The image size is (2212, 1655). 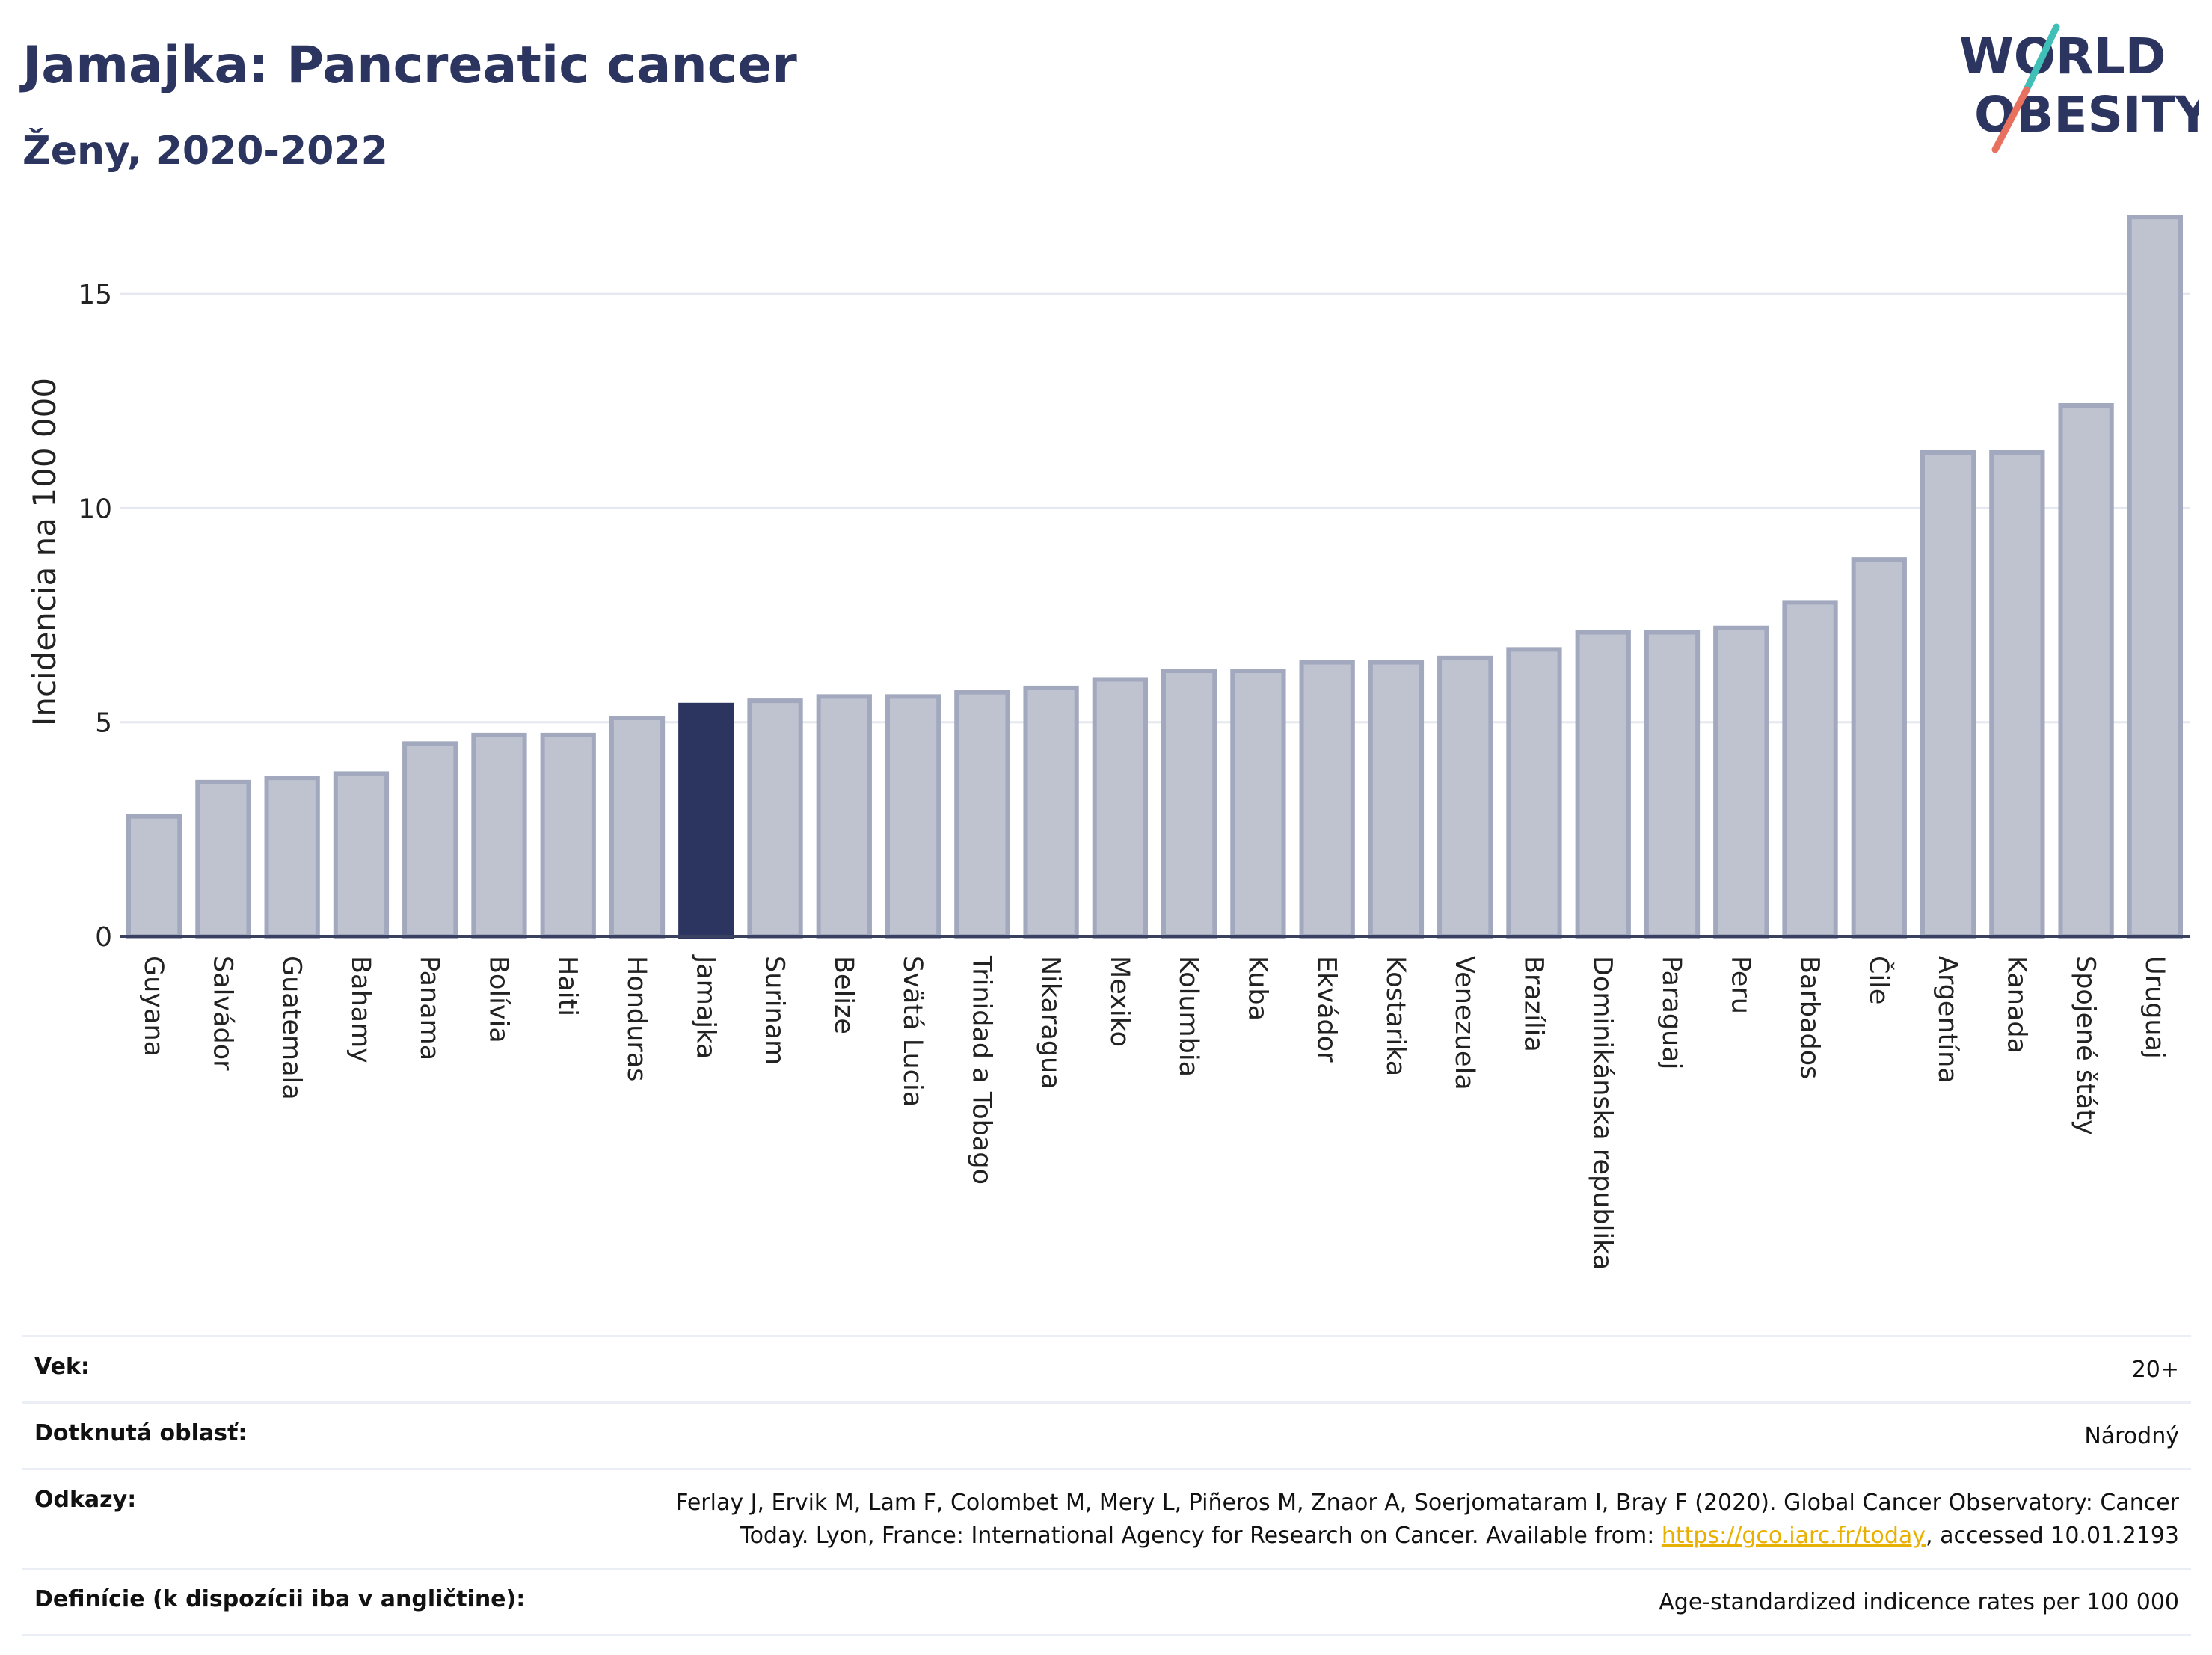 What do you see at coordinates (141, 1433) in the screenshot?
I see `area-label: Dotknutá oblasť:` at bounding box center [141, 1433].